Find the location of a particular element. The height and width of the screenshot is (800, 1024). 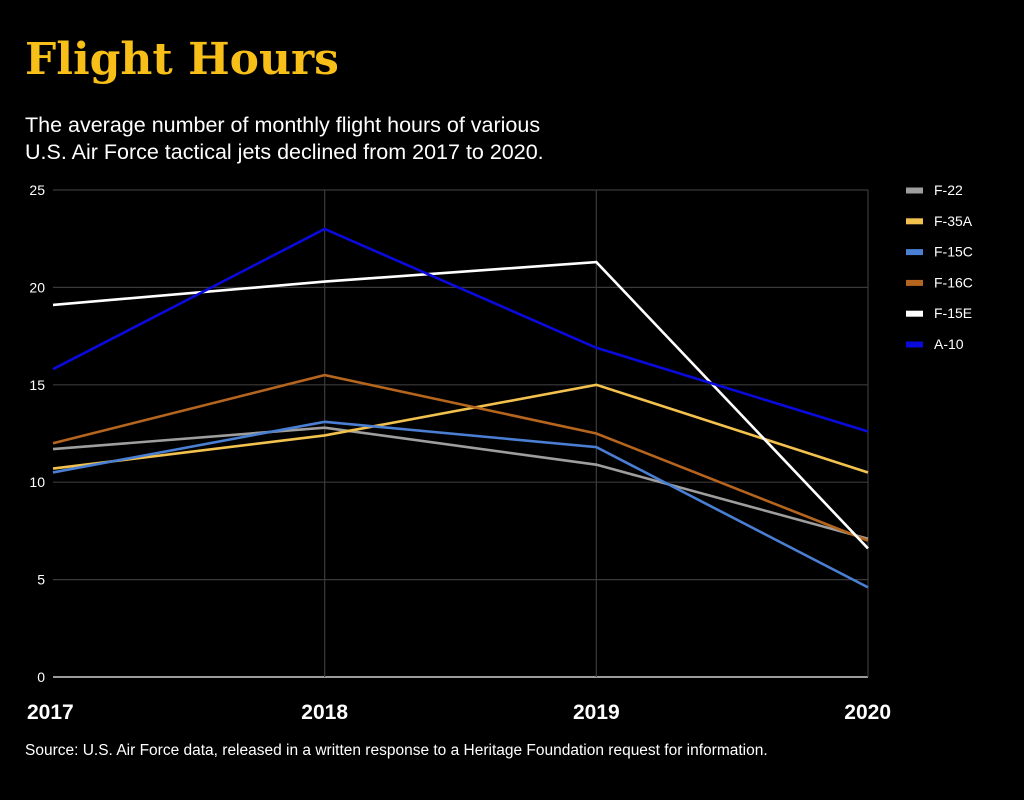

legend-label: F-16C is located at coordinates (953, 282).